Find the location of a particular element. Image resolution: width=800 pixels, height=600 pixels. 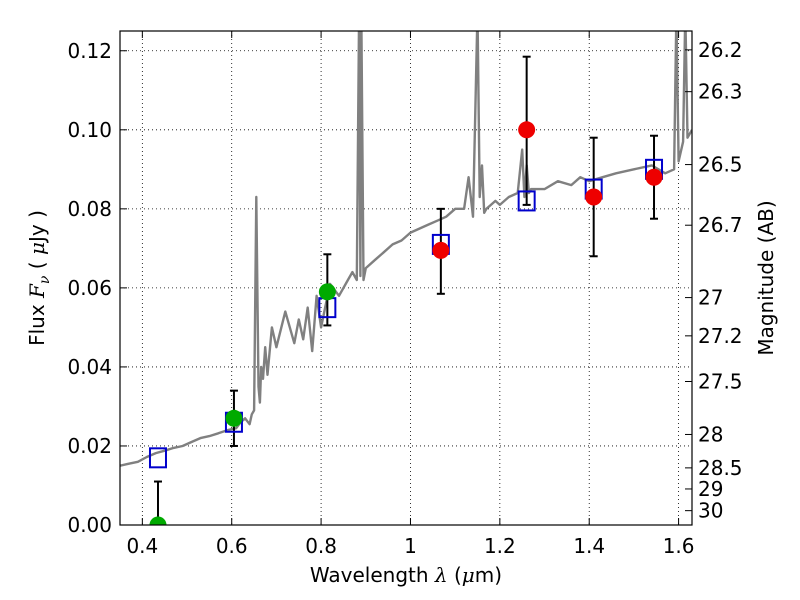

y2-tick-label: 26.7 is located at coordinates (720, 225).